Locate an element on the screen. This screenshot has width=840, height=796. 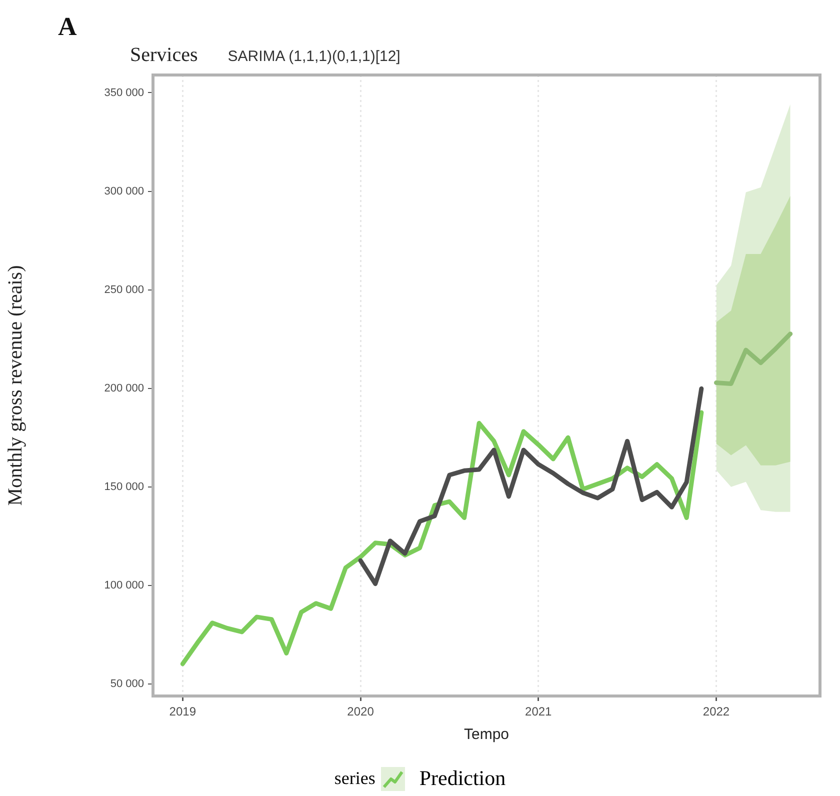
chart-title: Services is located at coordinates (164, 55).